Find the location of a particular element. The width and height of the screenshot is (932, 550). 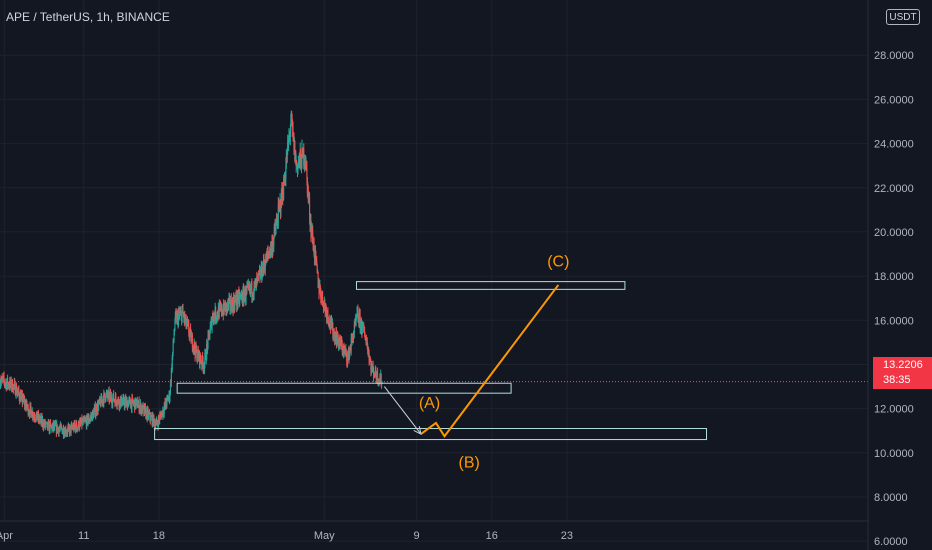

time-tick-label: 16 is located at coordinates (492, 536).